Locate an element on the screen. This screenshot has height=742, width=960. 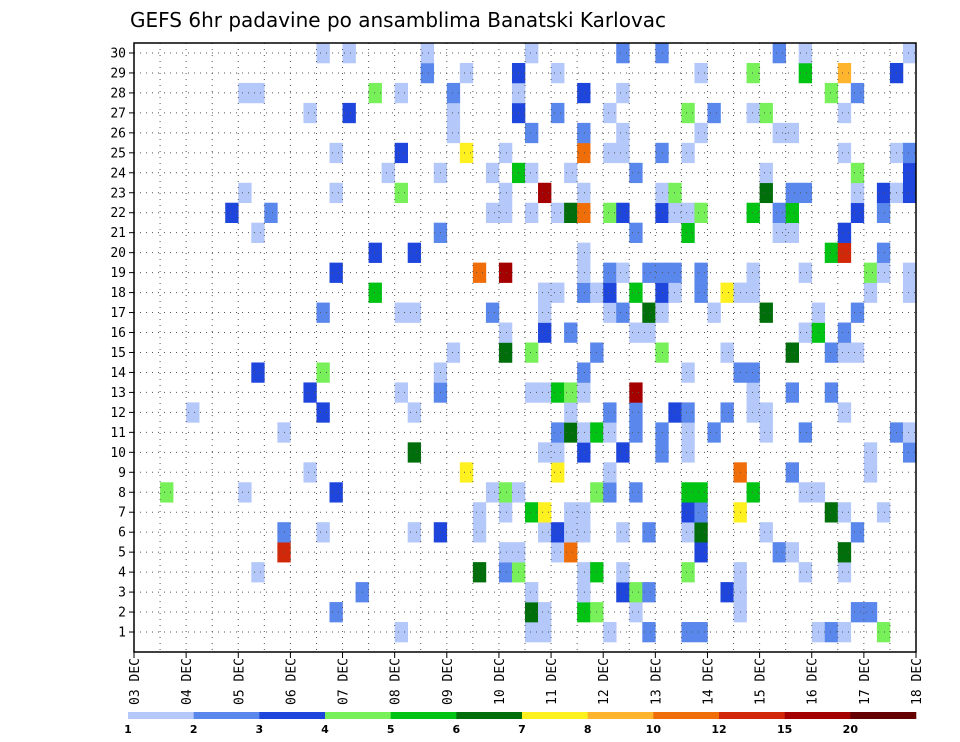
y-tick-label: 9 is located at coordinates (122, 473).